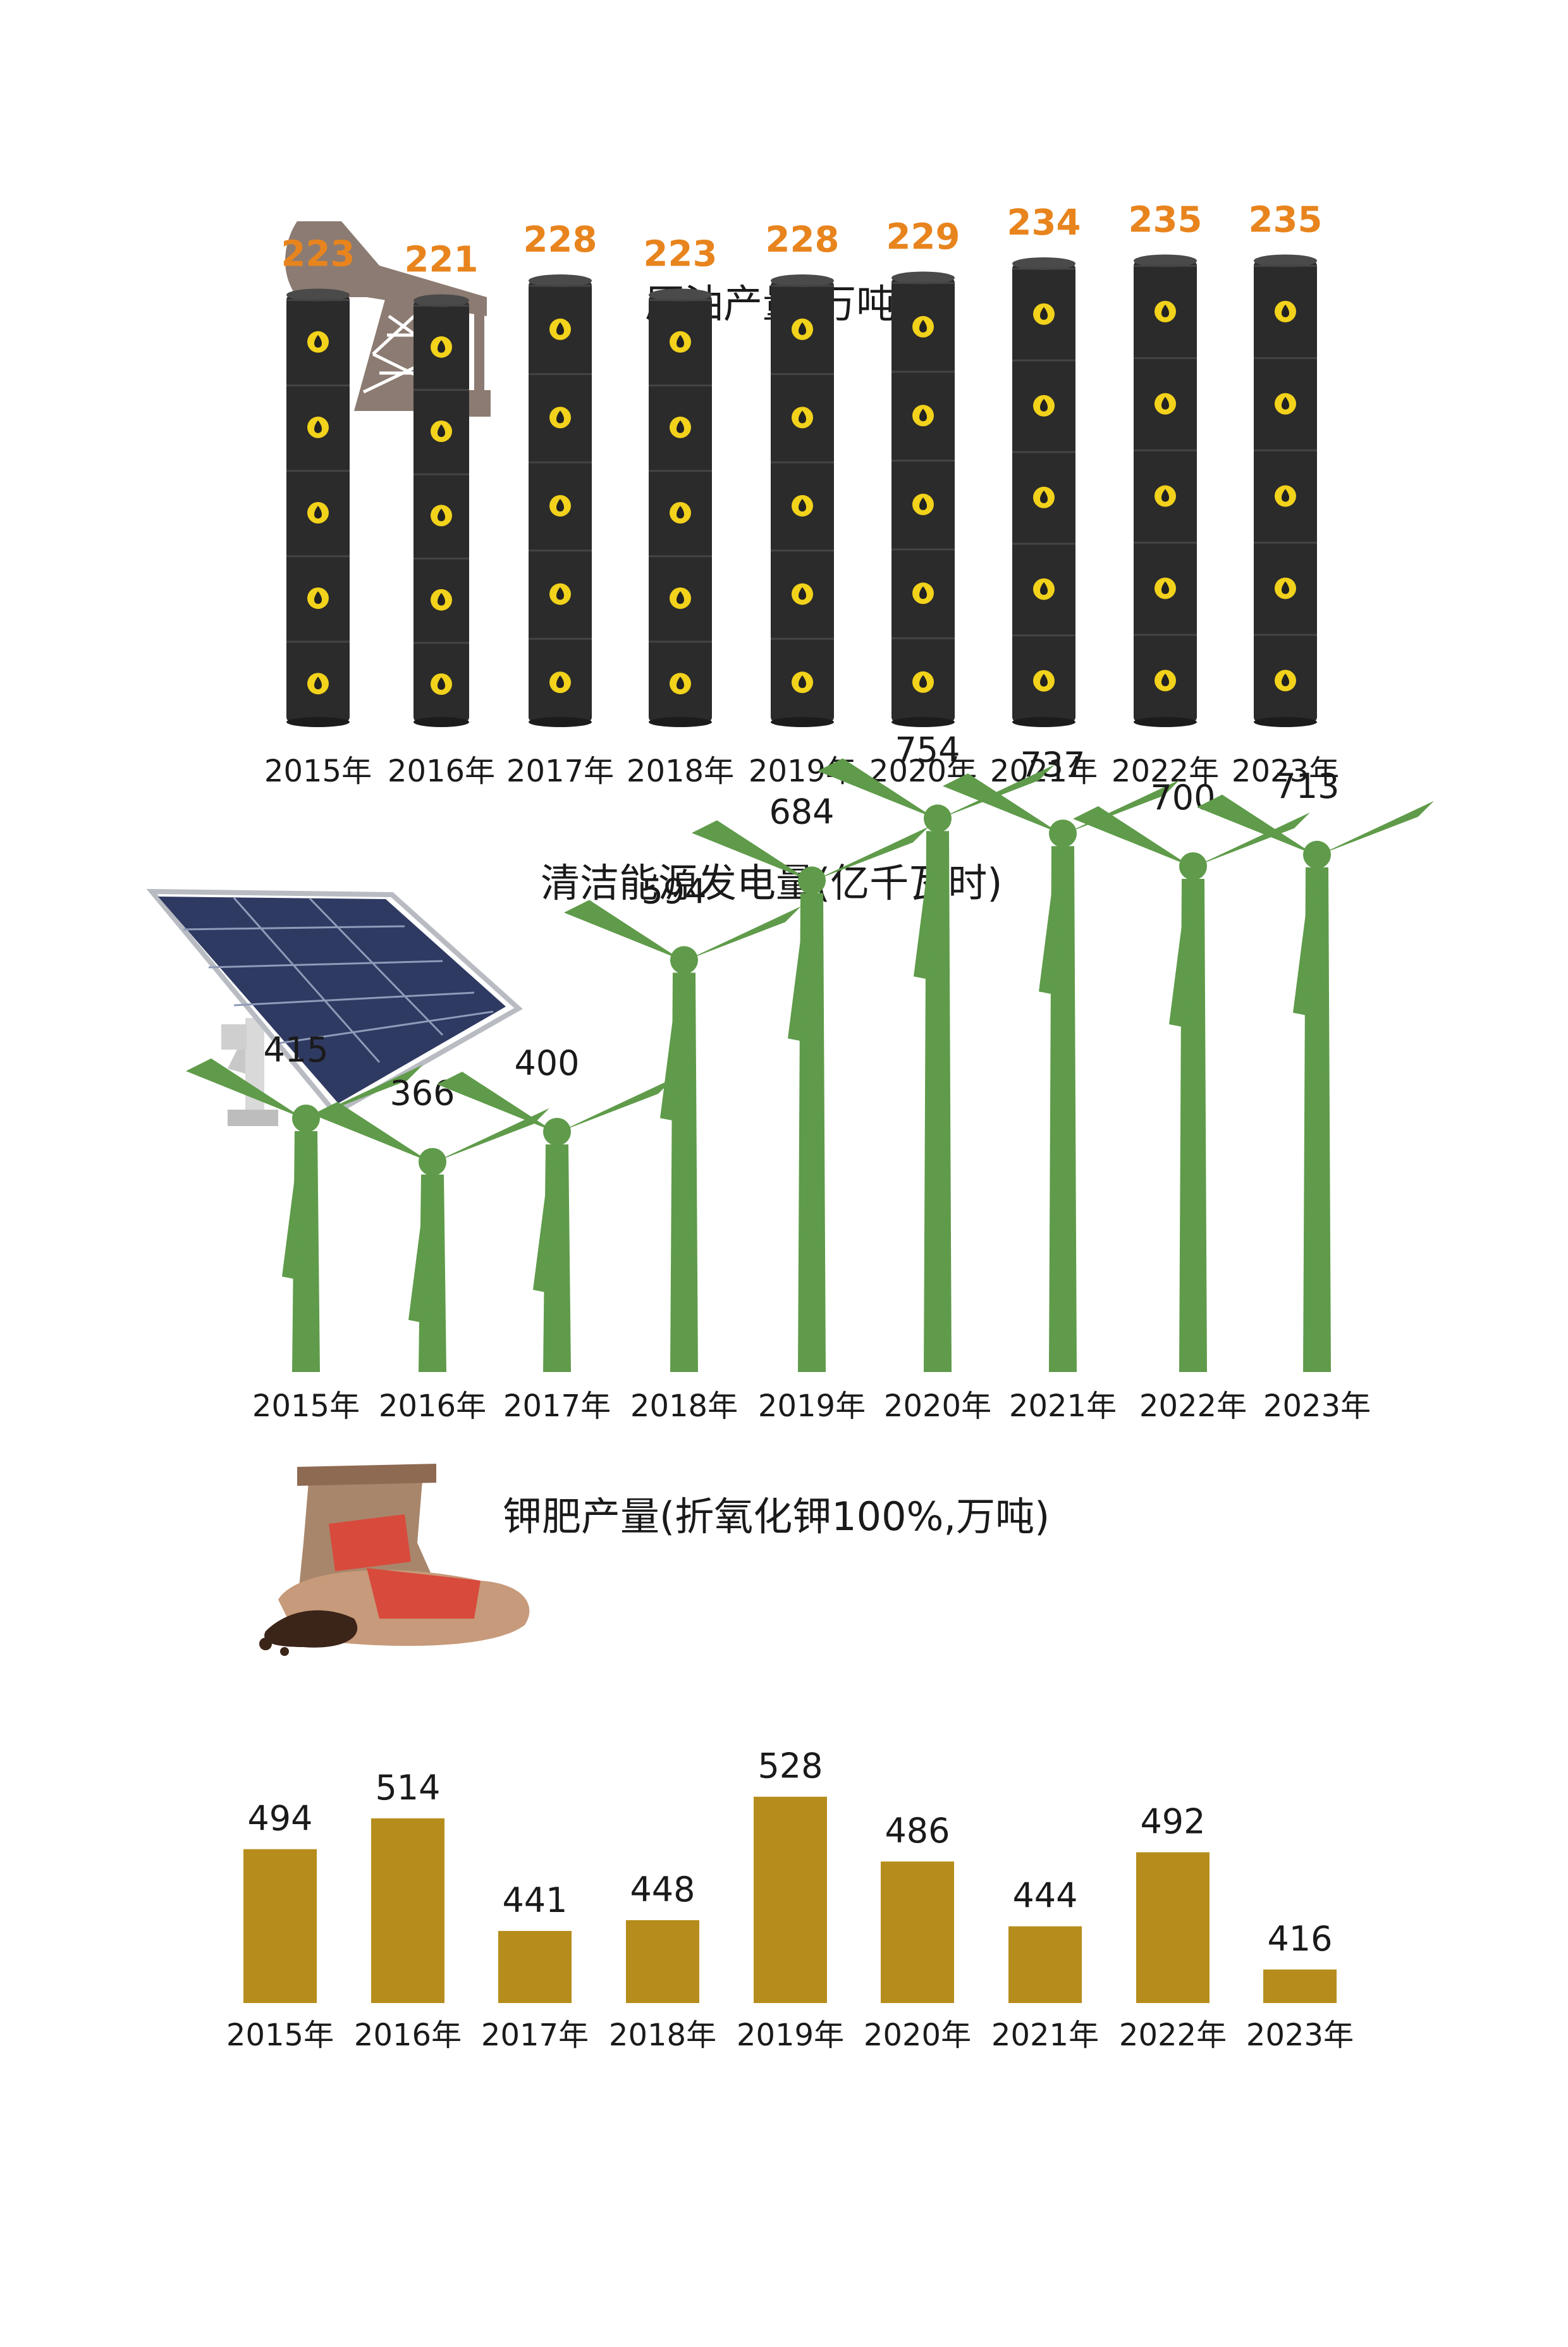 The width and height of the screenshot is (1568, 2347). What do you see at coordinates (407, 1788) in the screenshot?
I see `potash-value-label: 514` at bounding box center [407, 1788].